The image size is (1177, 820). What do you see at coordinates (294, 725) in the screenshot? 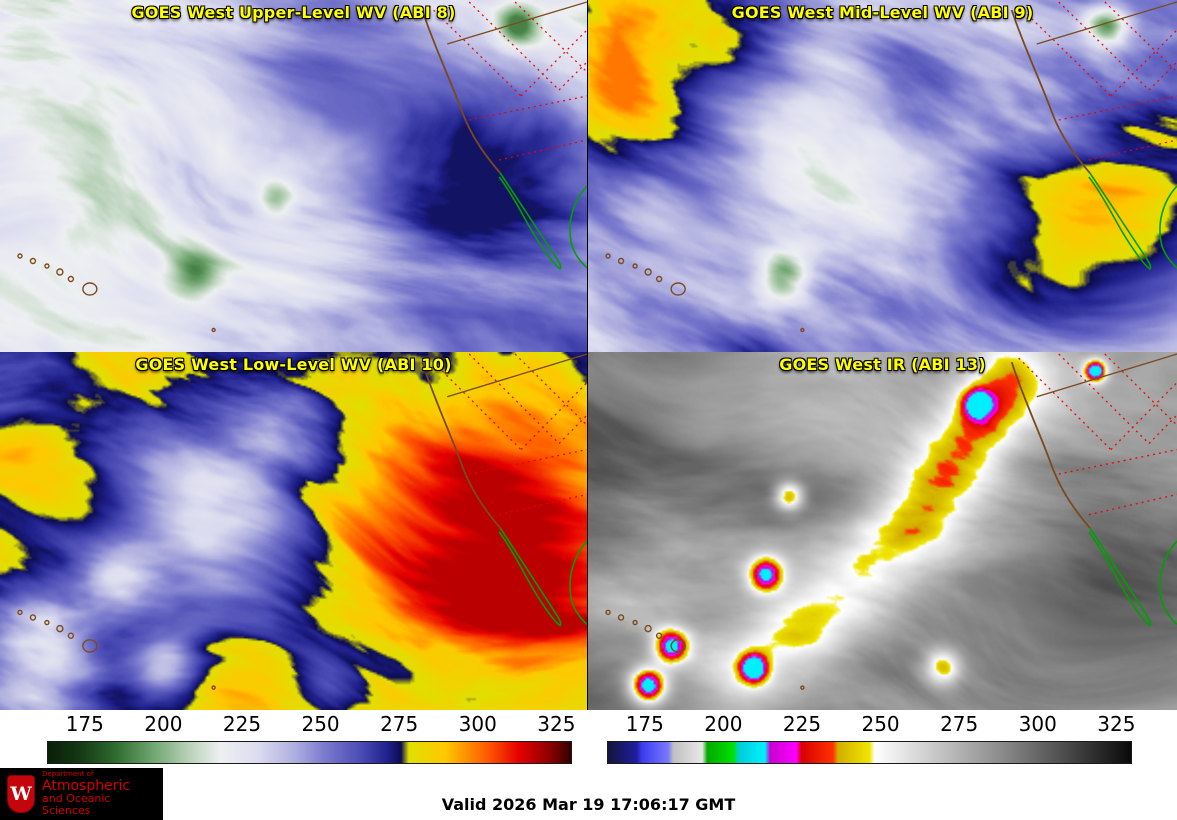
I see `wv-colorbar-ticks: 175 200 225 250 275 300 325` at bounding box center [294, 725].